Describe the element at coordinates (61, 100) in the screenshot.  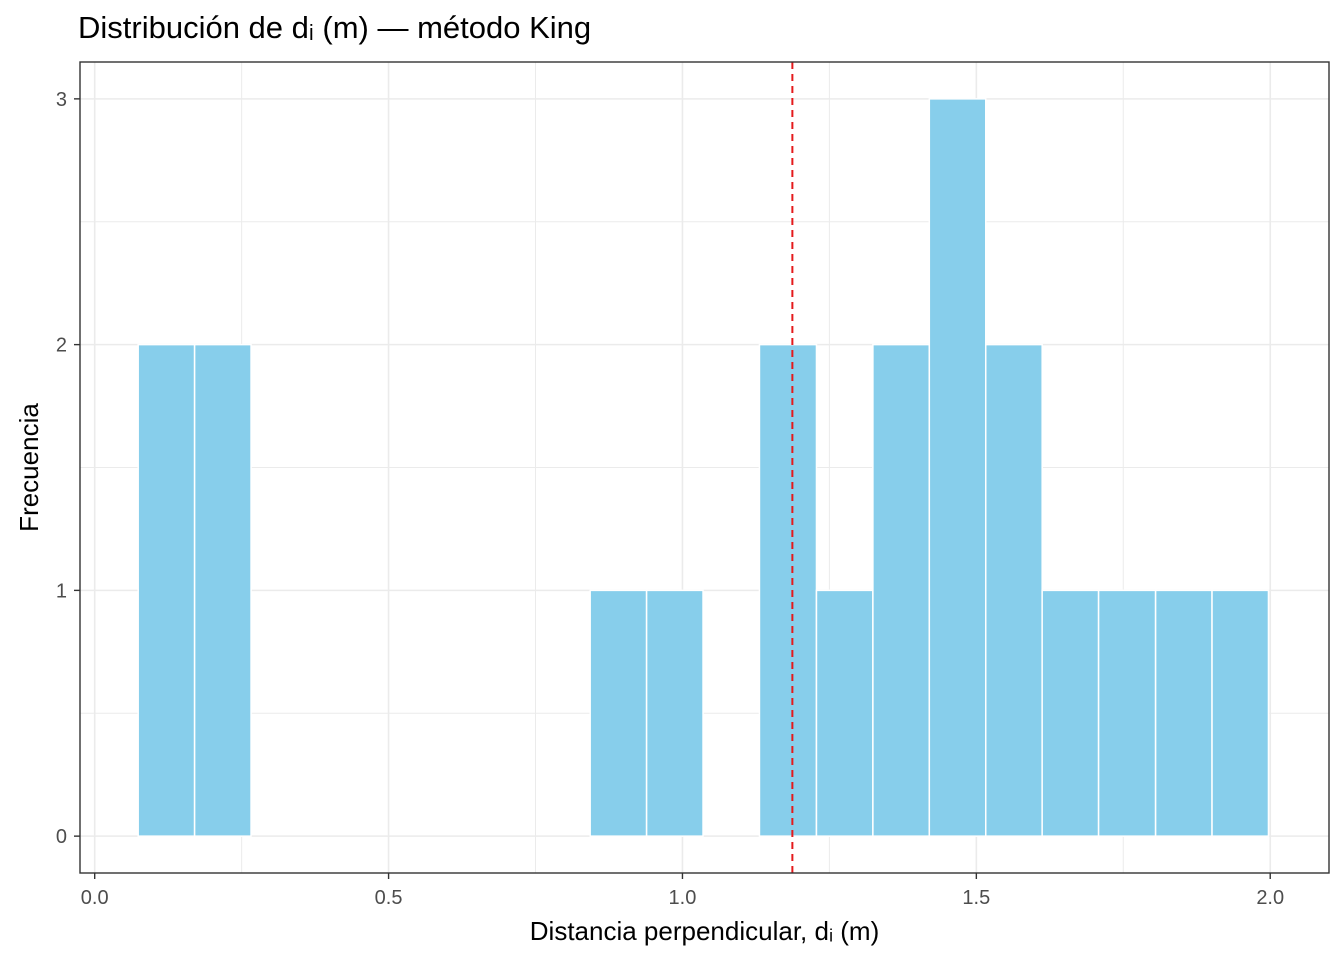
I see `y-tick-label: 3` at that location.